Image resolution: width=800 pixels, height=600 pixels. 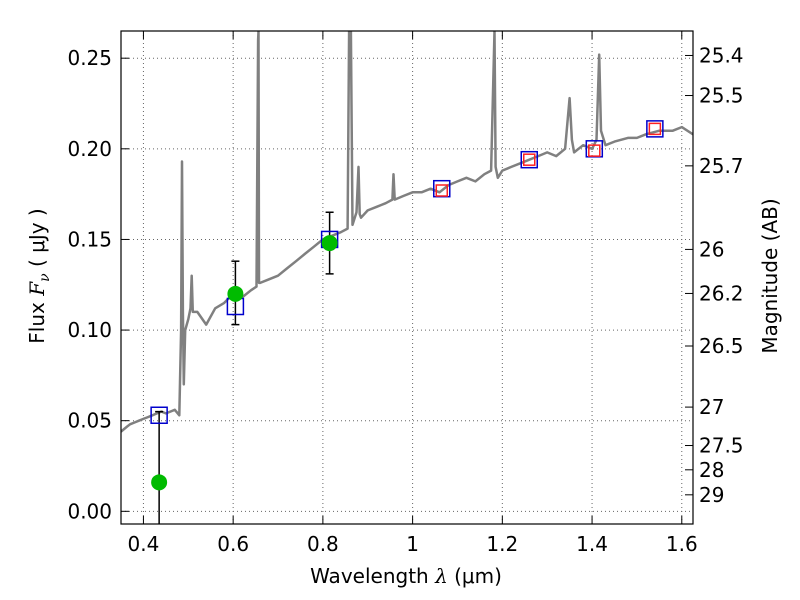 I want to click on x-tick-label: 1.2, so click(x=502, y=544).